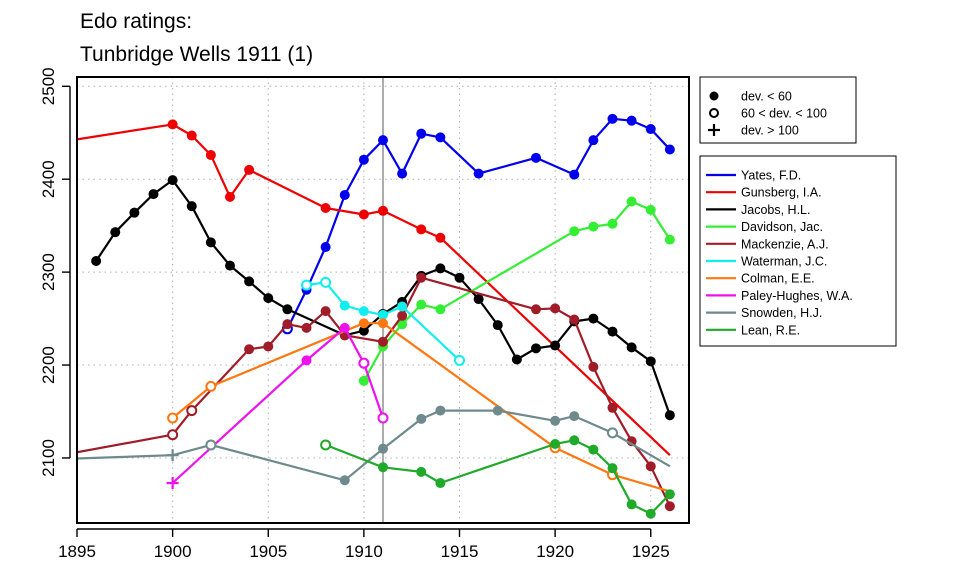 The width and height of the screenshot is (960, 576). Describe the element at coordinates (651, 551) in the screenshot. I see `x-tick-label-1925: 1925` at that location.